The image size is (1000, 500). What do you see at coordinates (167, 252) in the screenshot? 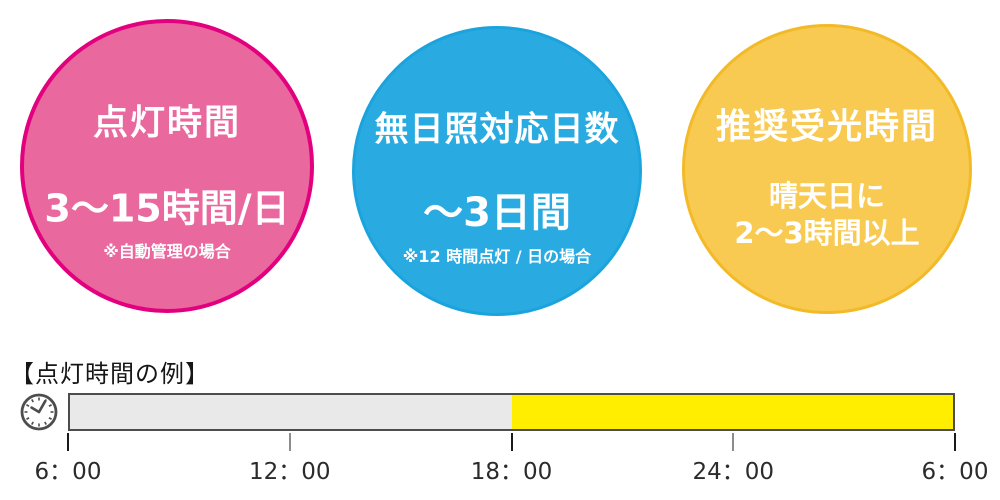
I see `lighting-time-note: ※自動管理の場合` at bounding box center [167, 252].